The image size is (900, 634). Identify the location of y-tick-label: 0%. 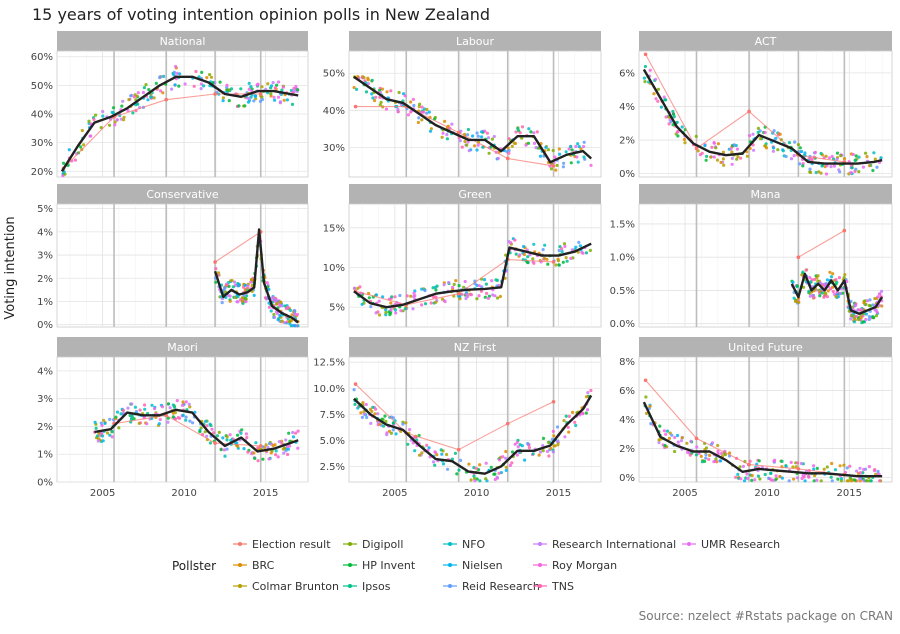
(45, 325).